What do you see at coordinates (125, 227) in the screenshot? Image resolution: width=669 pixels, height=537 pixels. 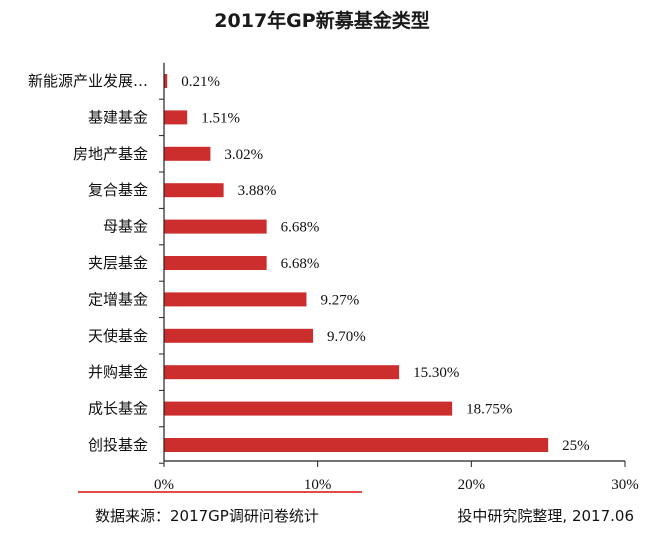 I see `category-label: 母基金` at bounding box center [125, 227].